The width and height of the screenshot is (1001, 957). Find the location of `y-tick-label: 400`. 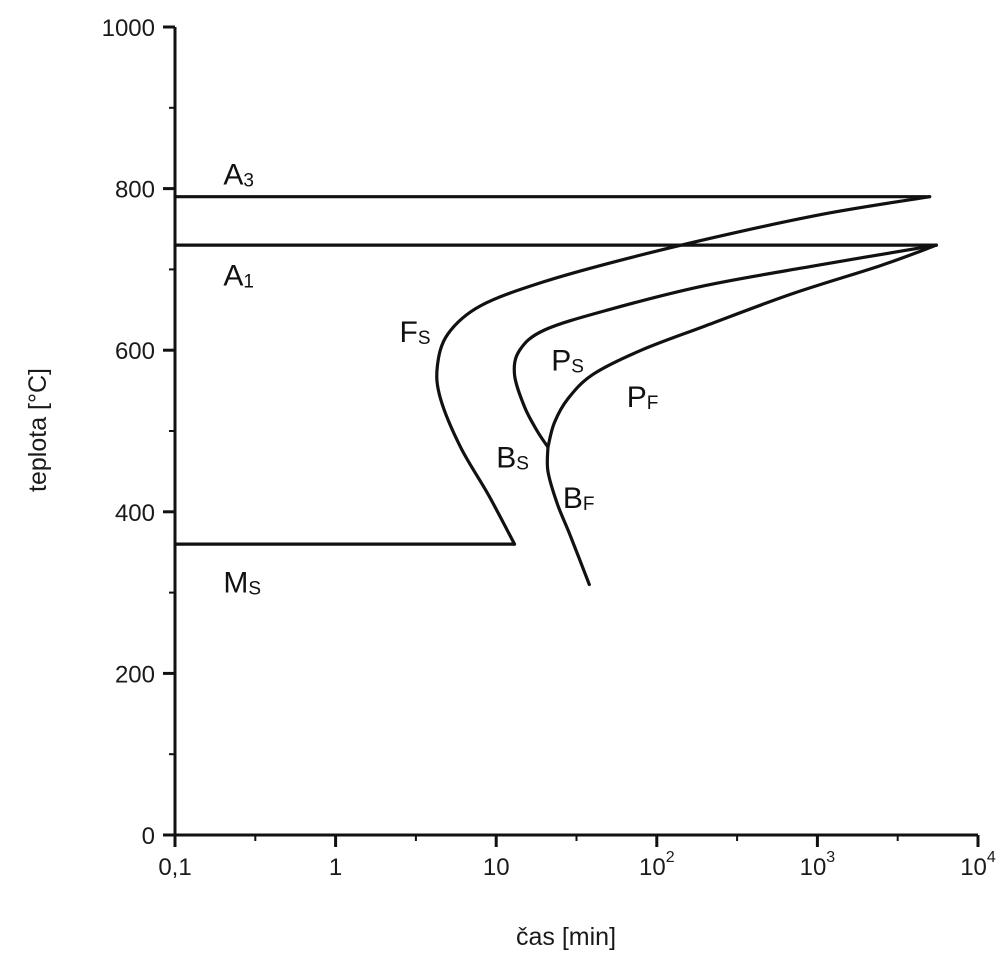

y-tick-label: 400 is located at coordinates (135, 513).